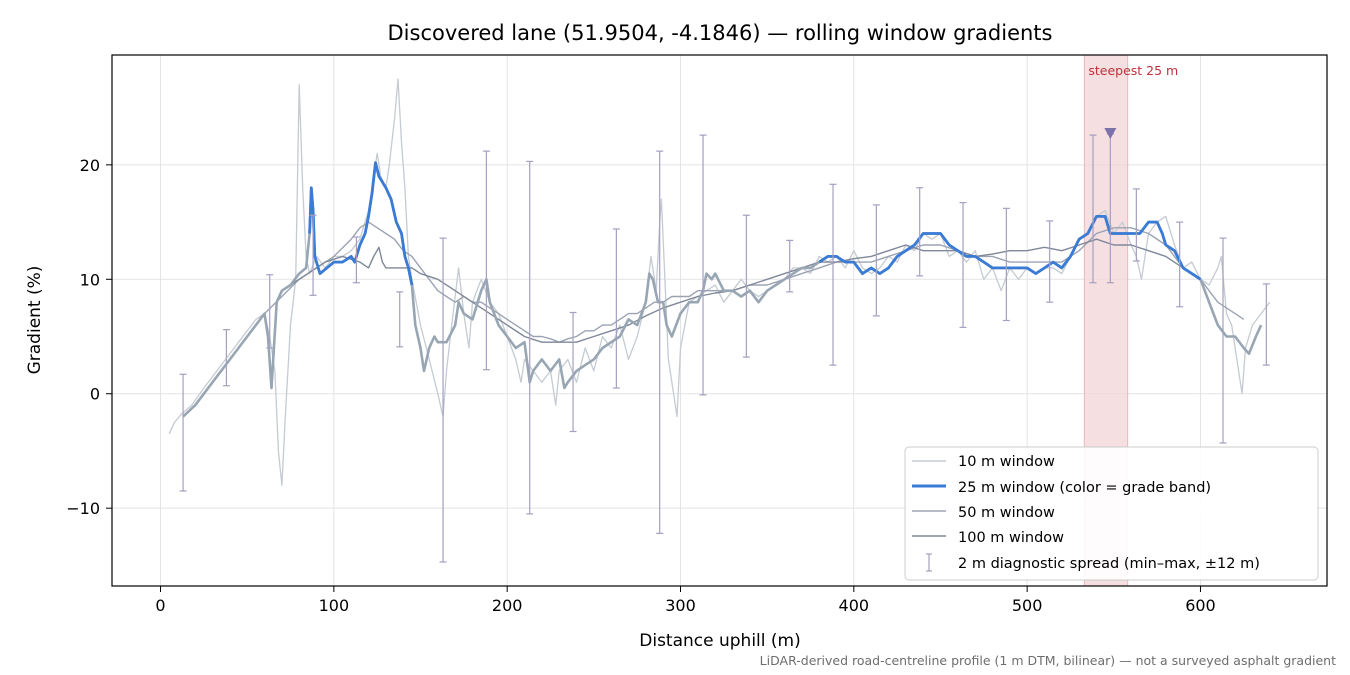 The width and height of the screenshot is (1350, 675). What do you see at coordinates (95, 394) in the screenshot?
I see `y-tick-label: 0` at bounding box center [95, 394].